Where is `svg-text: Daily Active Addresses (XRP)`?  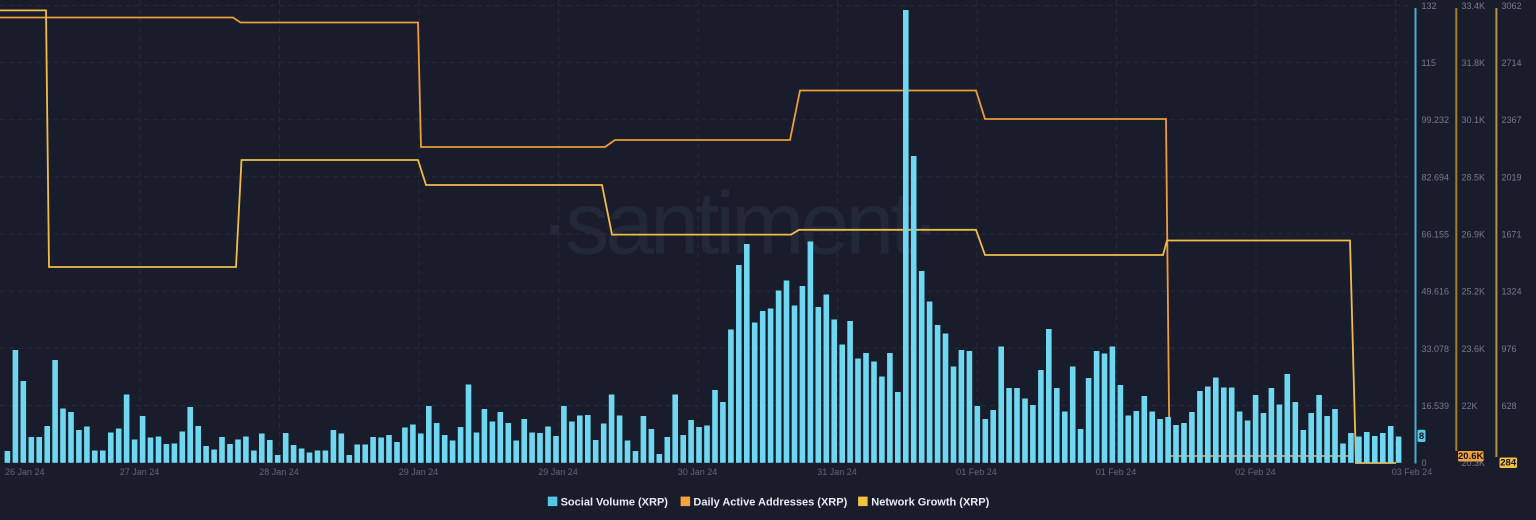 svg-text: Daily Active Addresses (XRP) is located at coordinates (770, 503).